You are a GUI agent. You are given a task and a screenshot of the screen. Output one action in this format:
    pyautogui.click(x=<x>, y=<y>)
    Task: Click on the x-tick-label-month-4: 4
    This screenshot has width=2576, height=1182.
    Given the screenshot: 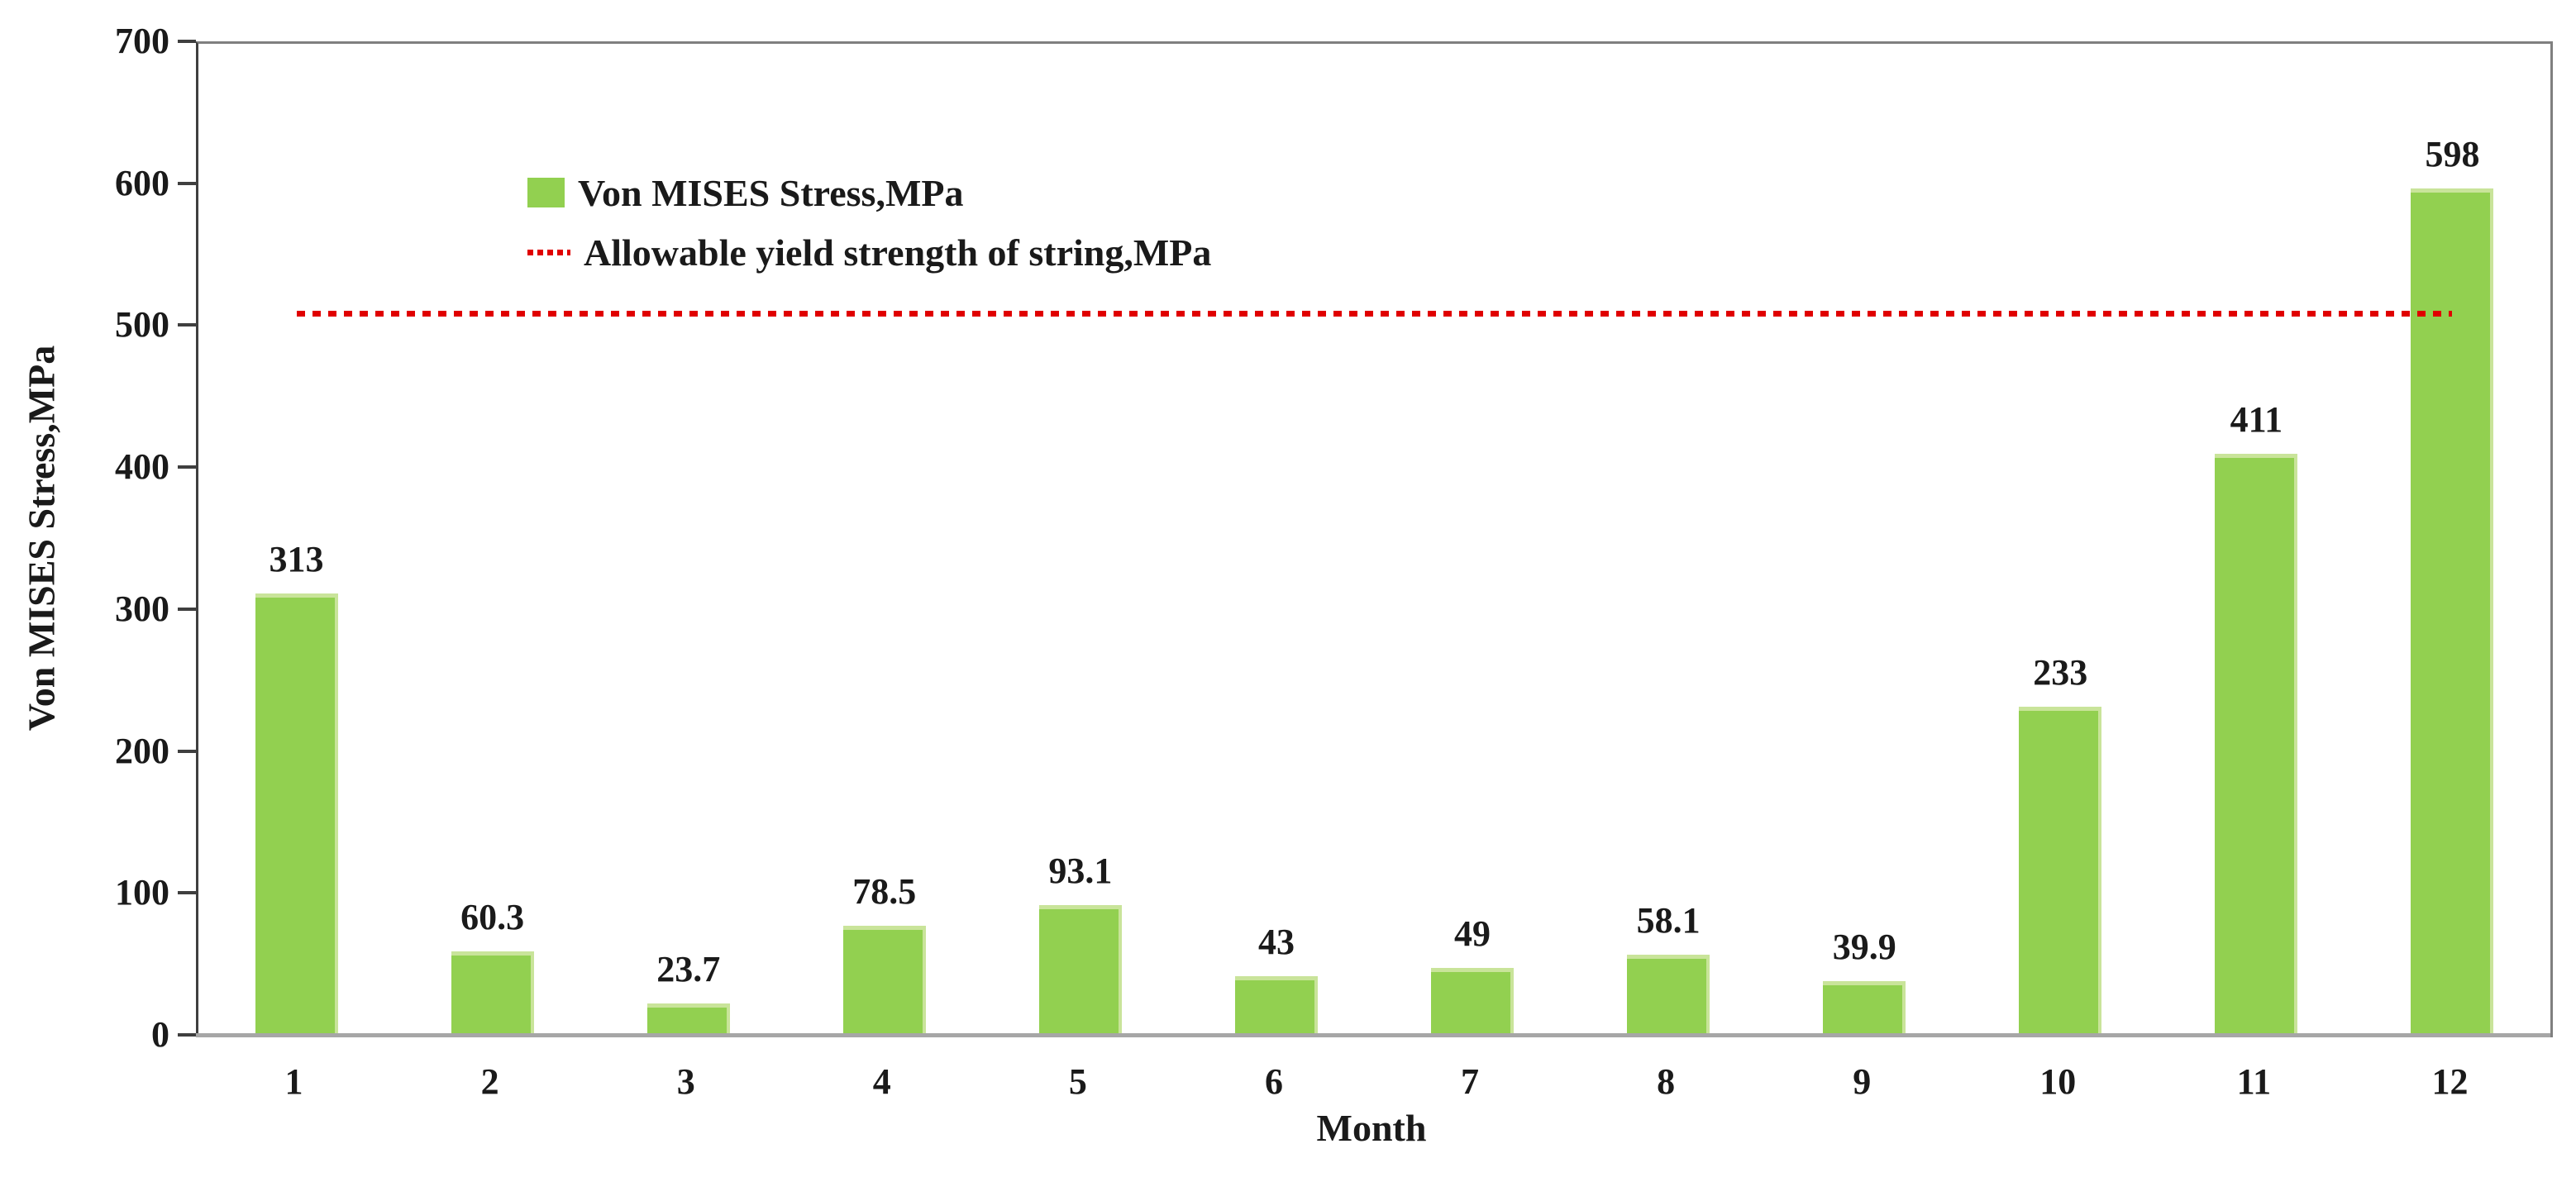 What is the action you would take?
    pyautogui.click(x=882, y=1081)
    